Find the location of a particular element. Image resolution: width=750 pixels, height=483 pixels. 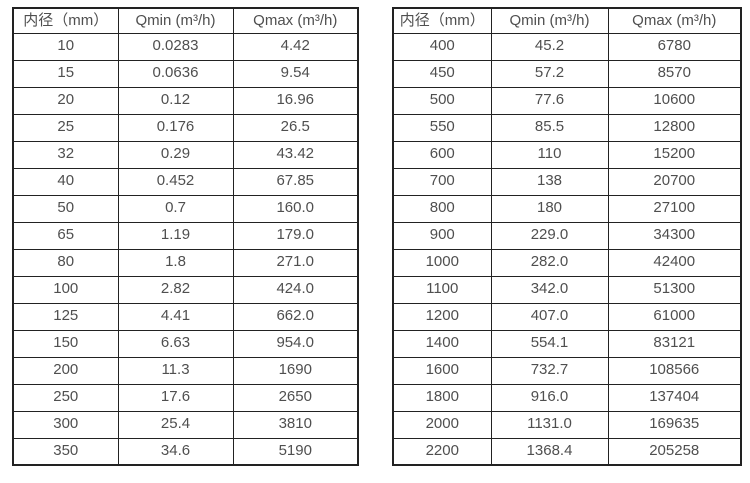

table-cell: 1000 is located at coordinates (442, 262).